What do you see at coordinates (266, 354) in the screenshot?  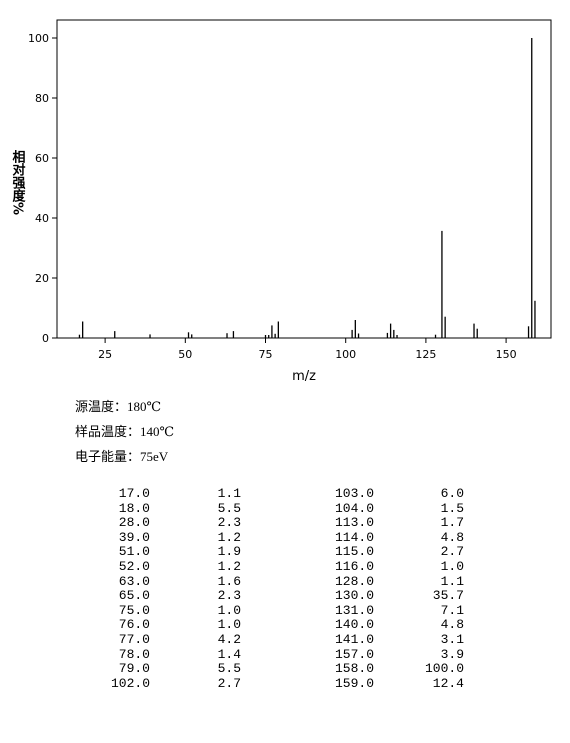 I see `x-tick-label: 75` at bounding box center [266, 354].